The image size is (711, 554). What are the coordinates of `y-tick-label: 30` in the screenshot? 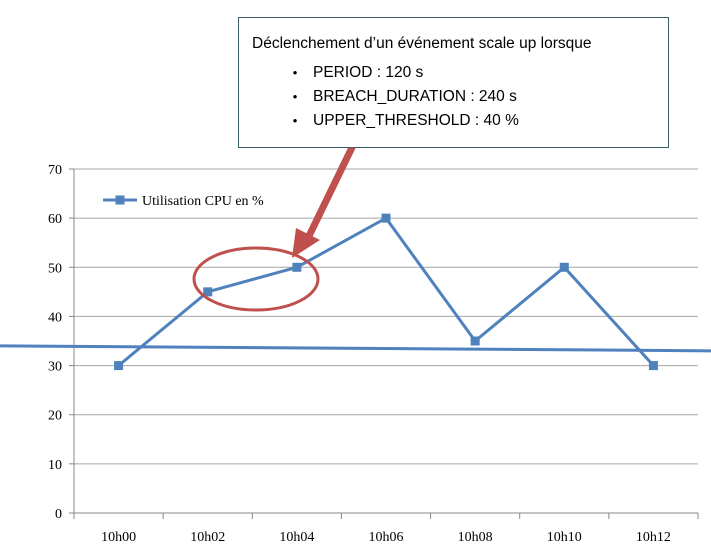 It's located at (55, 367).